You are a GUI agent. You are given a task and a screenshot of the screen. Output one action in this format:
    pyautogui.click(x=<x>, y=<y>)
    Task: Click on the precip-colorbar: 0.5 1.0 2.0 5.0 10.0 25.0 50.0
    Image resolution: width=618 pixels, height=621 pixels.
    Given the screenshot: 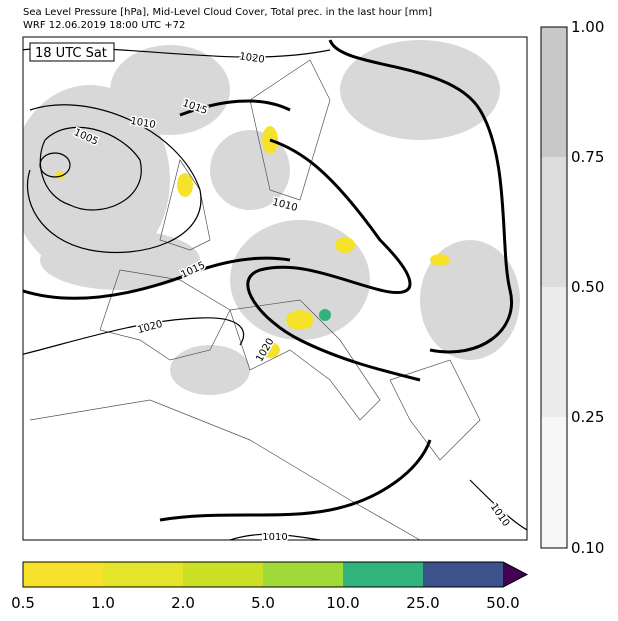 What is the action you would take?
    pyautogui.click(x=270, y=586)
    